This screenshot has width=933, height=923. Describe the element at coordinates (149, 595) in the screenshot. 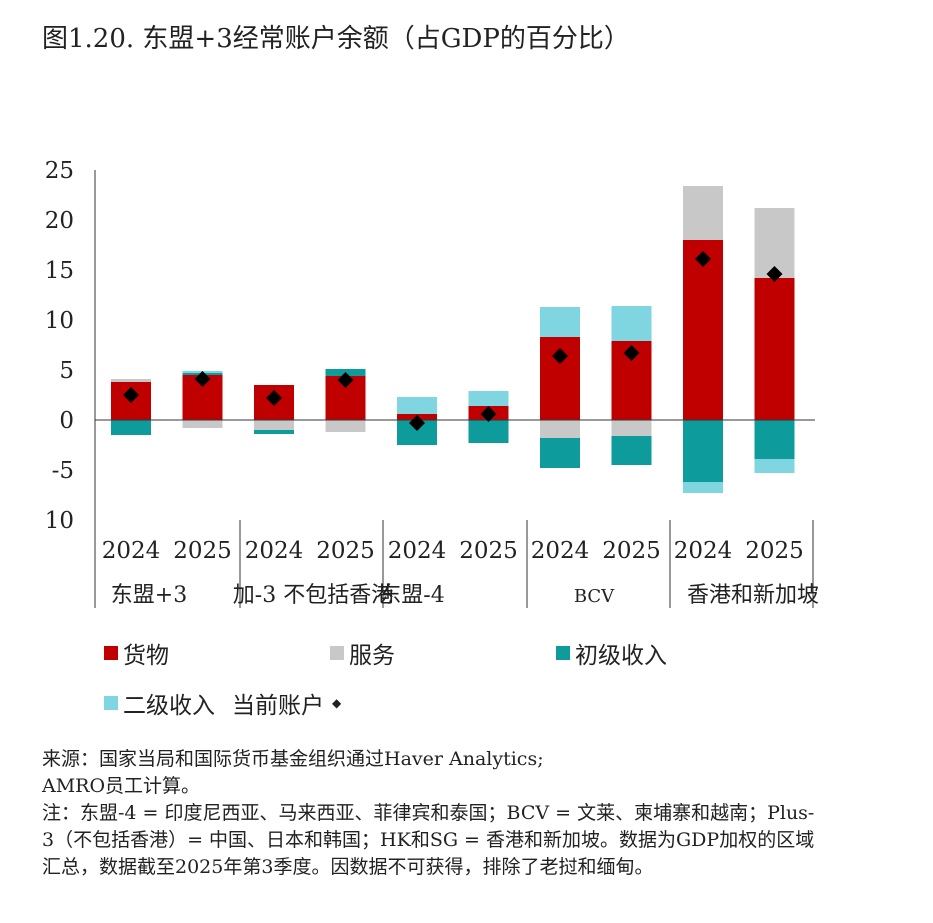

I see `group-label: 东盟+3` at that location.